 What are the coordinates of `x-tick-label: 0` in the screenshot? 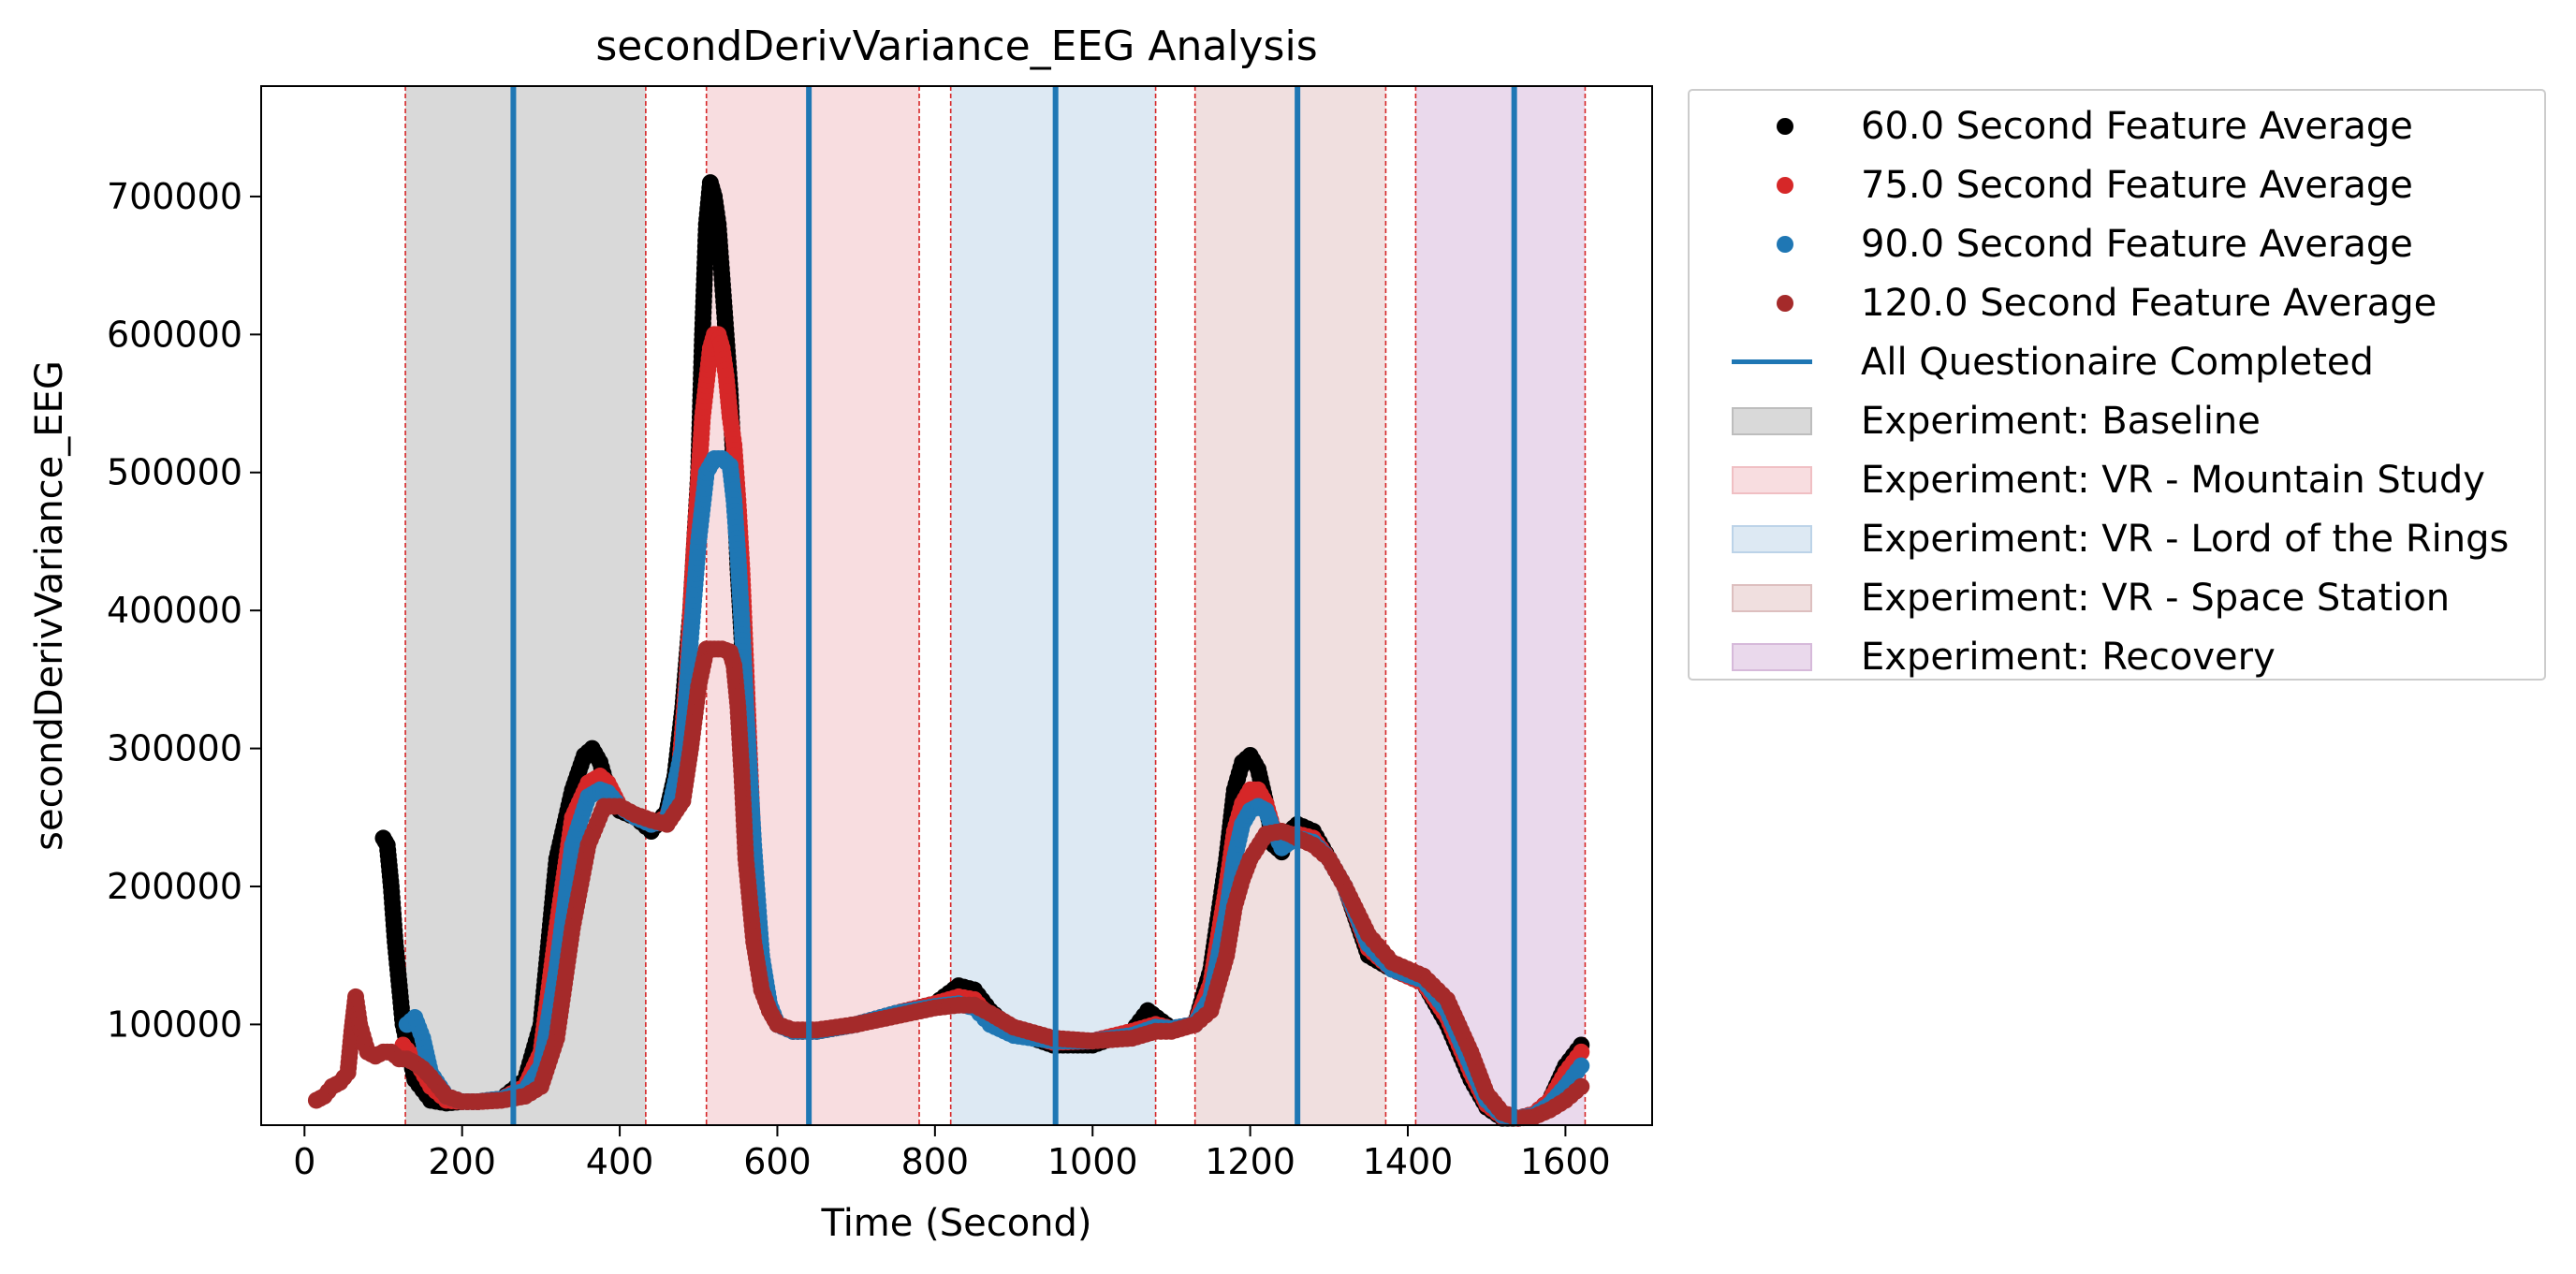 It's located at (304, 1161).